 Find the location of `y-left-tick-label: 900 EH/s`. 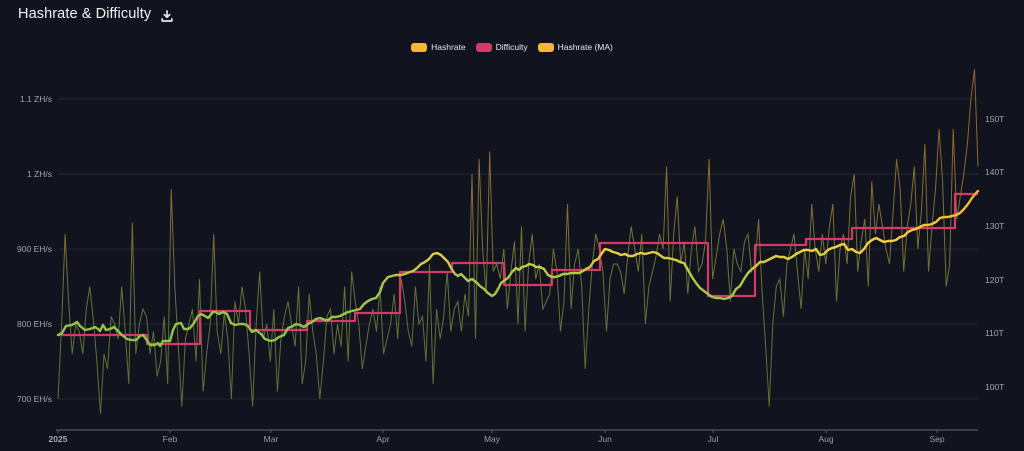

y-left-tick-label: 900 EH/s is located at coordinates (34, 249).